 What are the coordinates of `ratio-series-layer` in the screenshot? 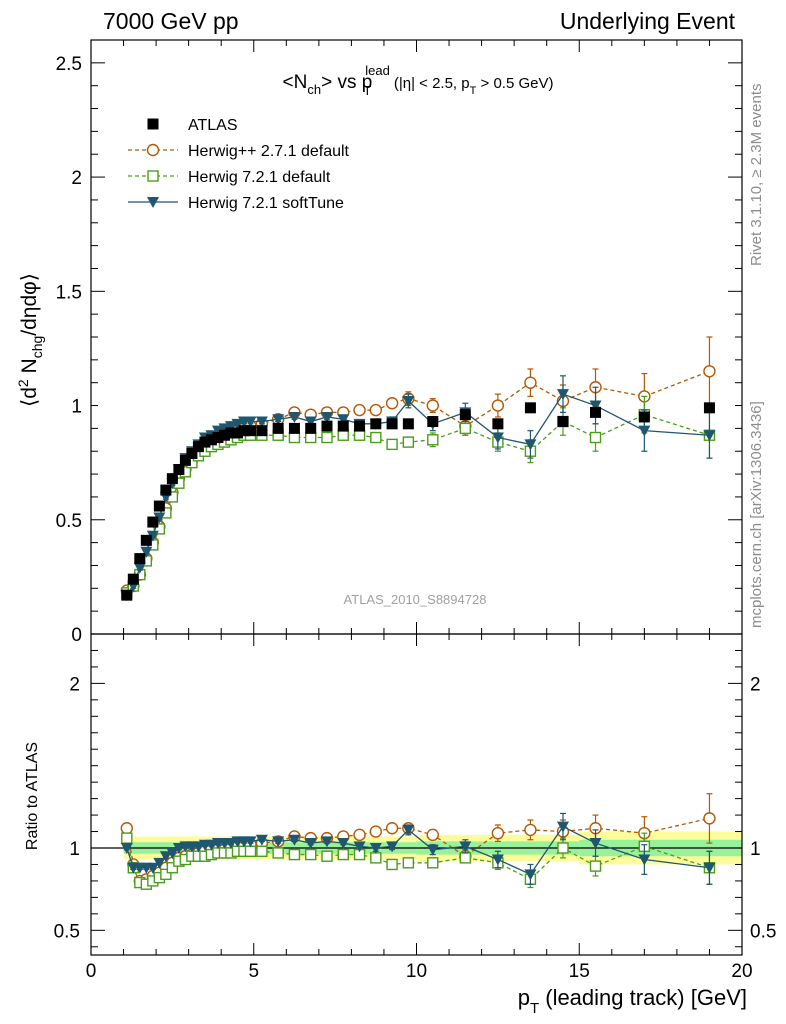 It's located at (418, 841).